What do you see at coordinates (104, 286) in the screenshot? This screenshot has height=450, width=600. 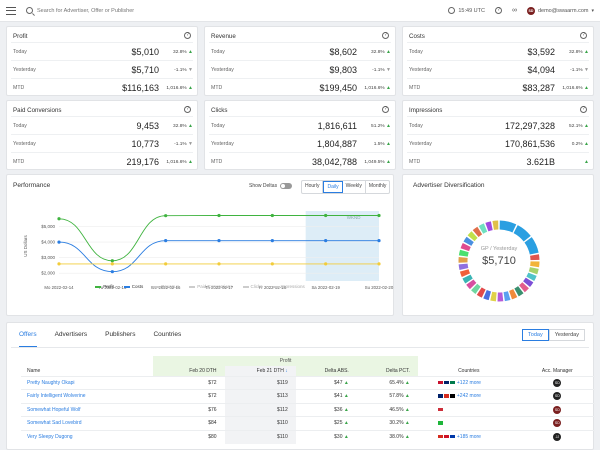 I see `legend-item: Profit` at bounding box center [104, 286].